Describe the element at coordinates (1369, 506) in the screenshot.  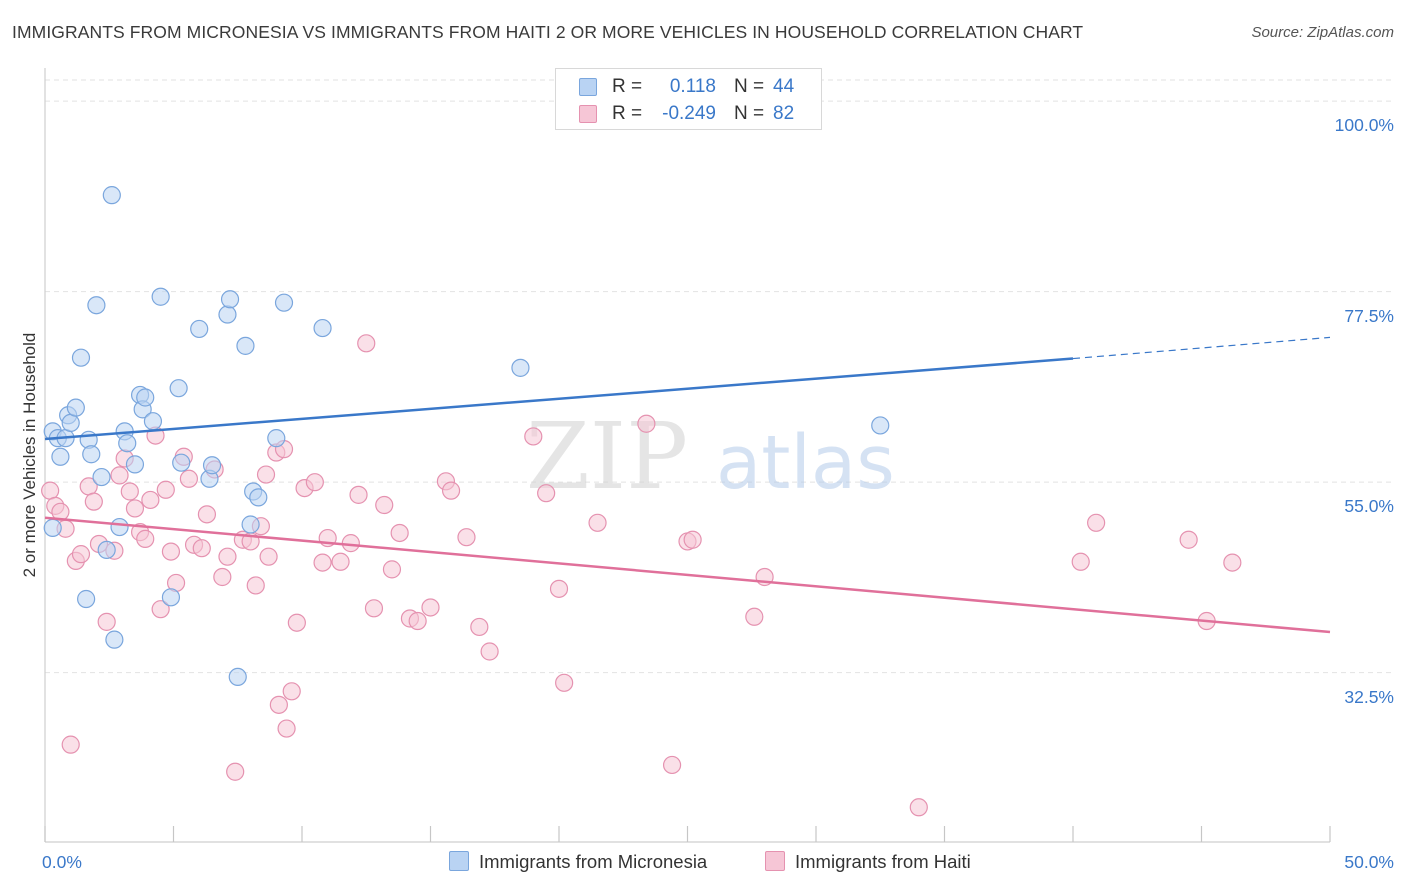
I see `y-tick-label: 55.0%` at that location.